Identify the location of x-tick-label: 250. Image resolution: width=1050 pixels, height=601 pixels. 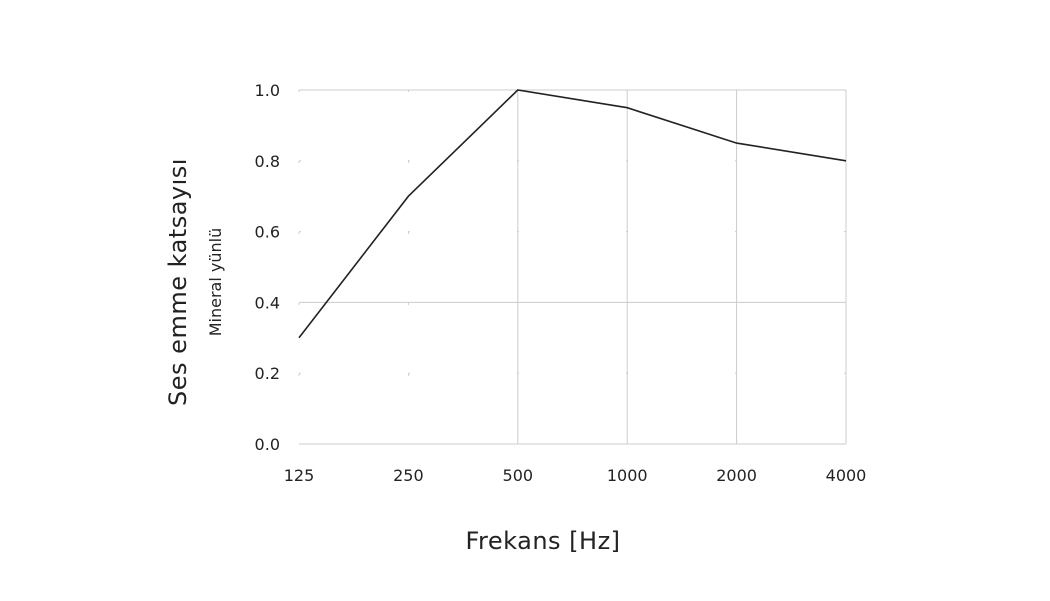
(408, 475).